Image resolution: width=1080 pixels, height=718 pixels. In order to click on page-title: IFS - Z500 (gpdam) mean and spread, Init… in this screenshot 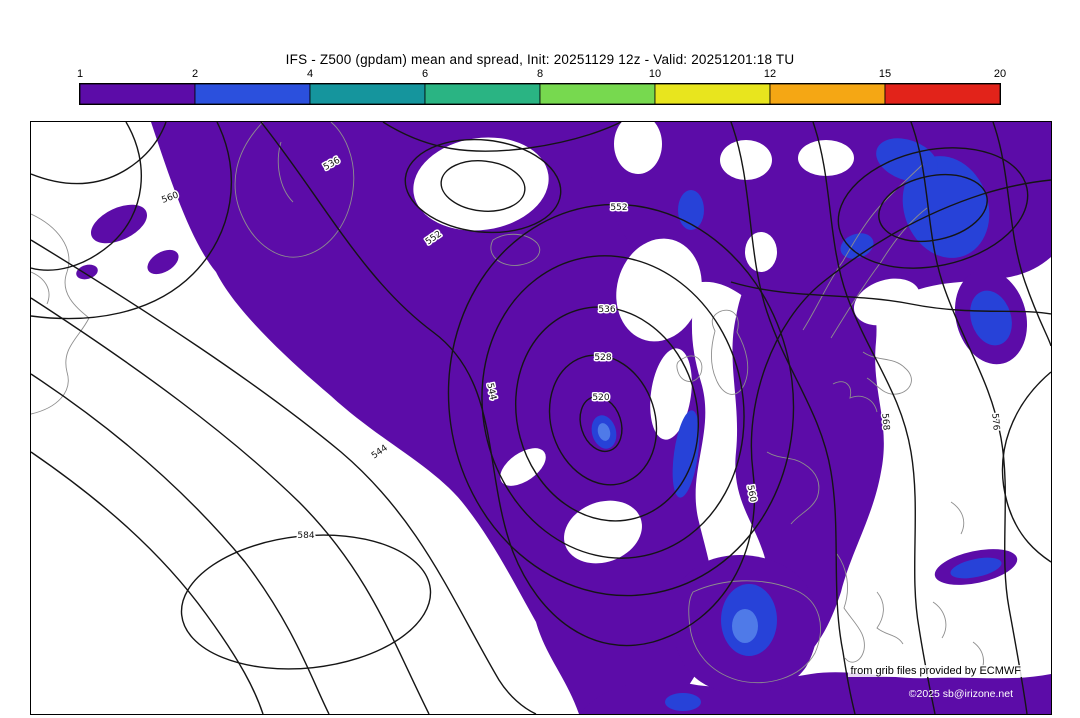, I will do `click(540, 59)`.